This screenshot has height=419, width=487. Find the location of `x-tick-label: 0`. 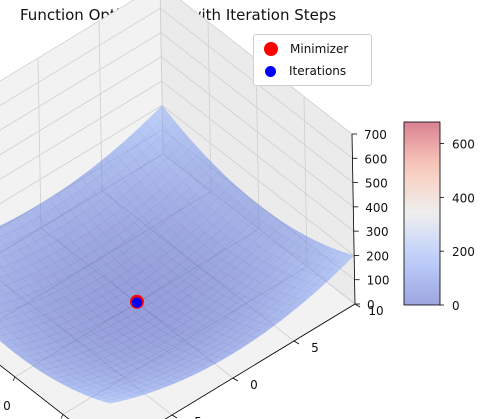

x-tick-label: 0 is located at coordinates (7, 406).